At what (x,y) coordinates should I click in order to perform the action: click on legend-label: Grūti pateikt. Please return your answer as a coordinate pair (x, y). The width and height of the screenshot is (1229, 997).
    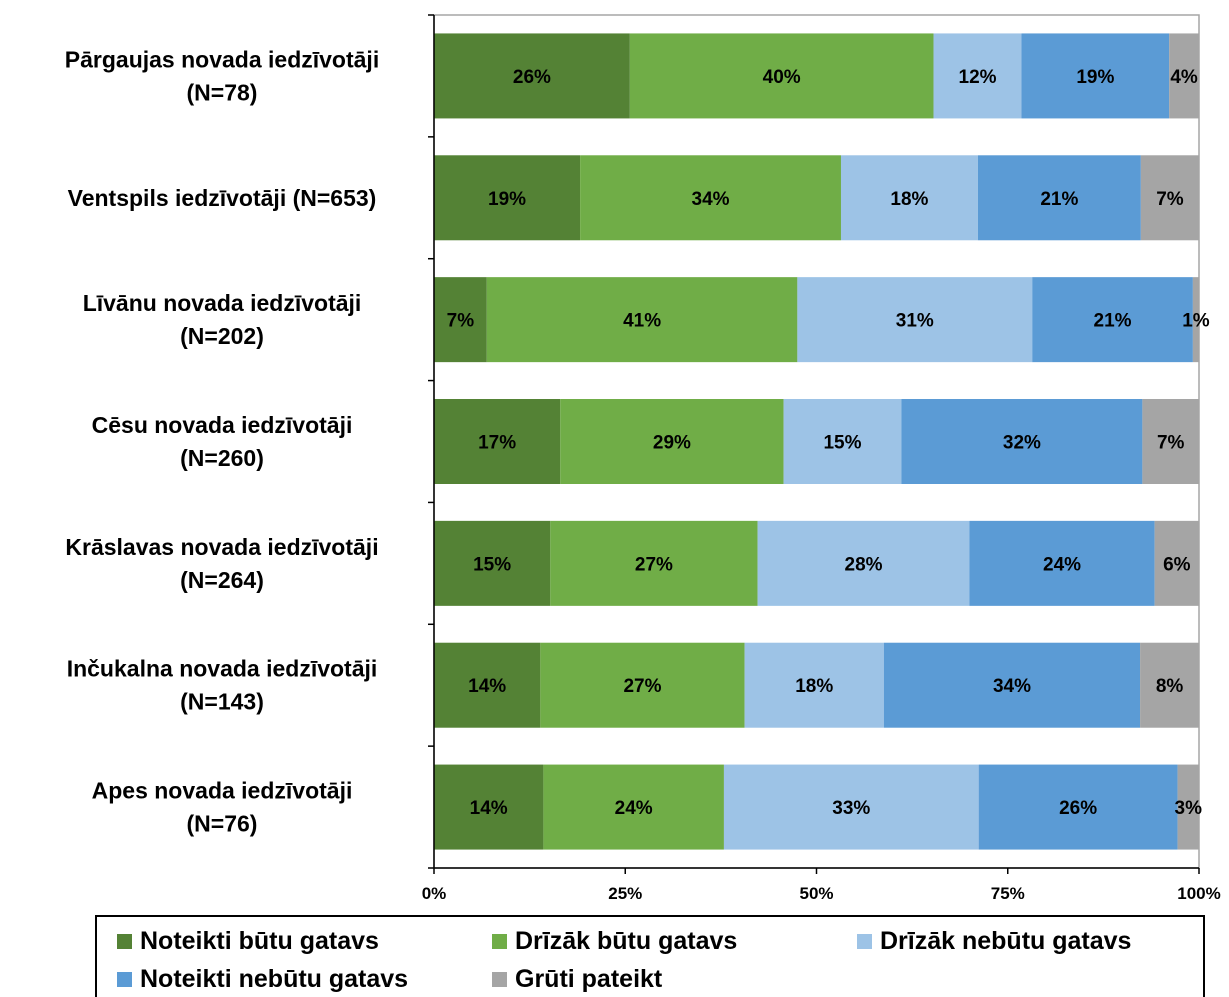
    Looking at the image, I should click on (589, 979).